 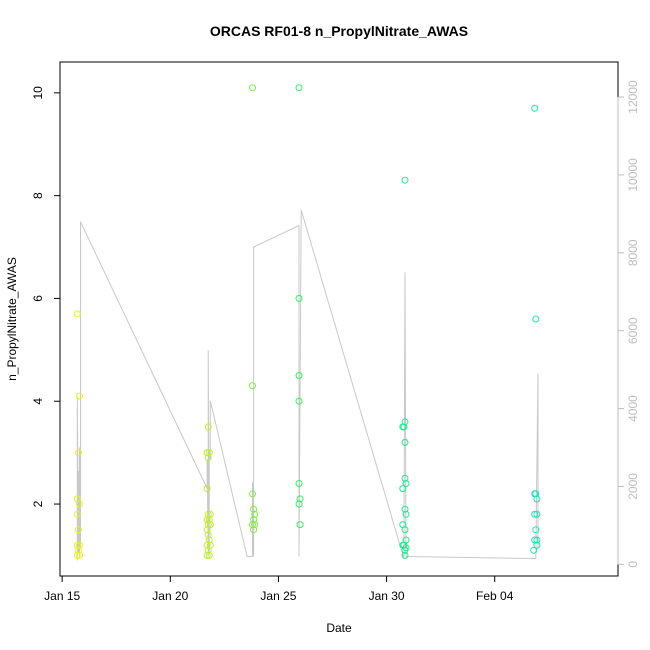 What do you see at coordinates (339, 628) in the screenshot?
I see `x-axis-label: Date` at bounding box center [339, 628].